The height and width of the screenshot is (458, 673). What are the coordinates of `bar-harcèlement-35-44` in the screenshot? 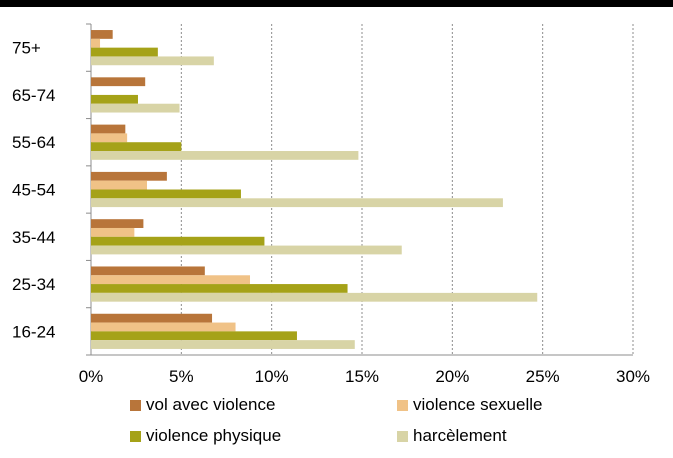 It's located at (246, 250).